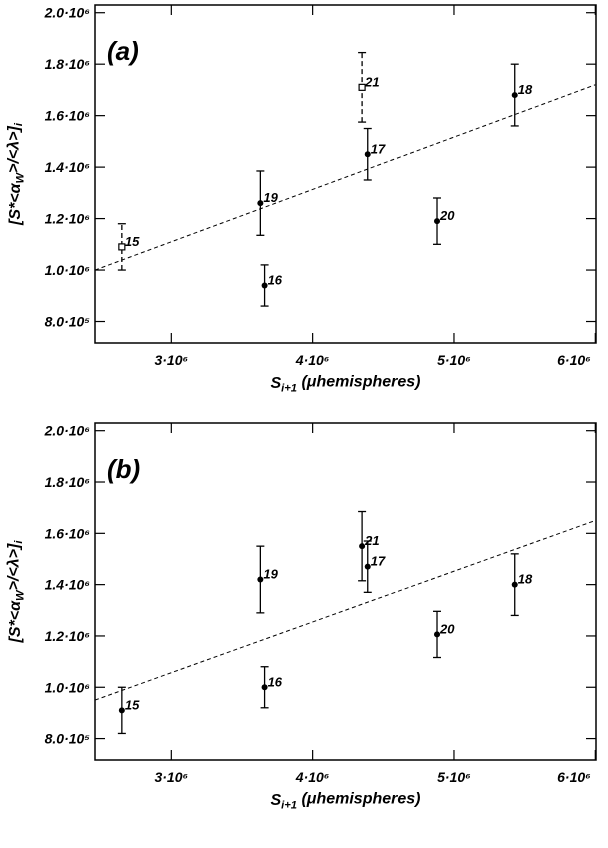 Image resolution: width=608 pixels, height=848 pixels. What do you see at coordinates (371, 81) in the screenshot?
I see `point-label: 21` at bounding box center [371, 81].